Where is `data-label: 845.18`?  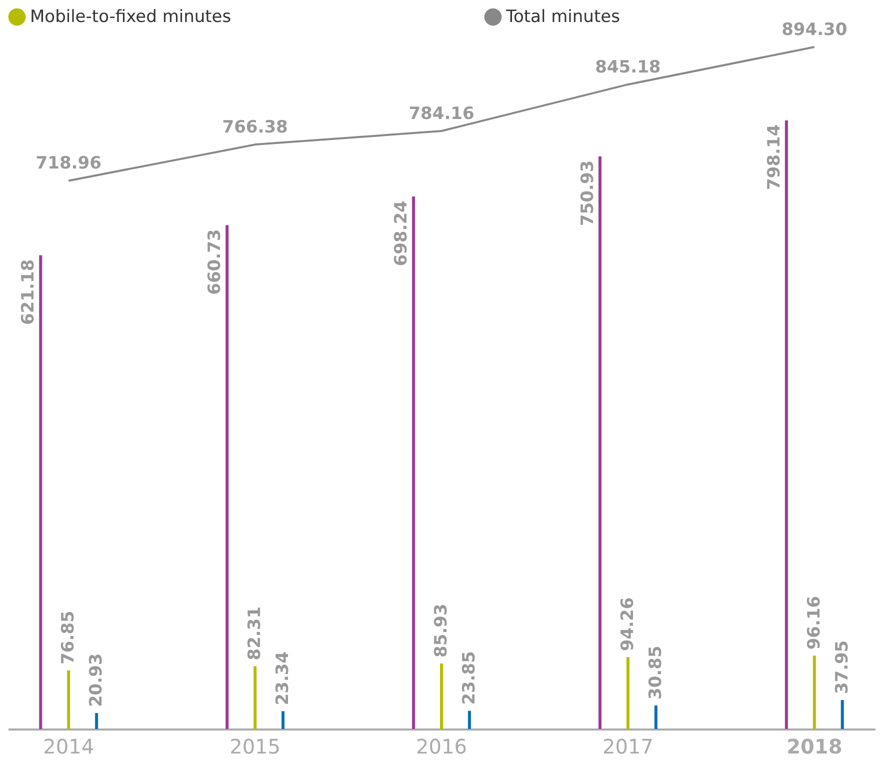
data-label: 845.18 is located at coordinates (628, 67).